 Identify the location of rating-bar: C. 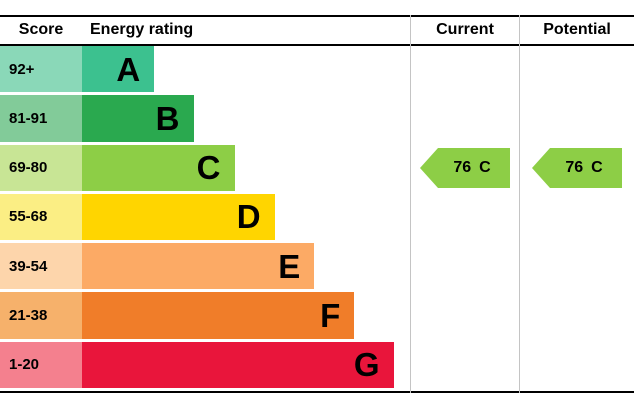
(158, 167).